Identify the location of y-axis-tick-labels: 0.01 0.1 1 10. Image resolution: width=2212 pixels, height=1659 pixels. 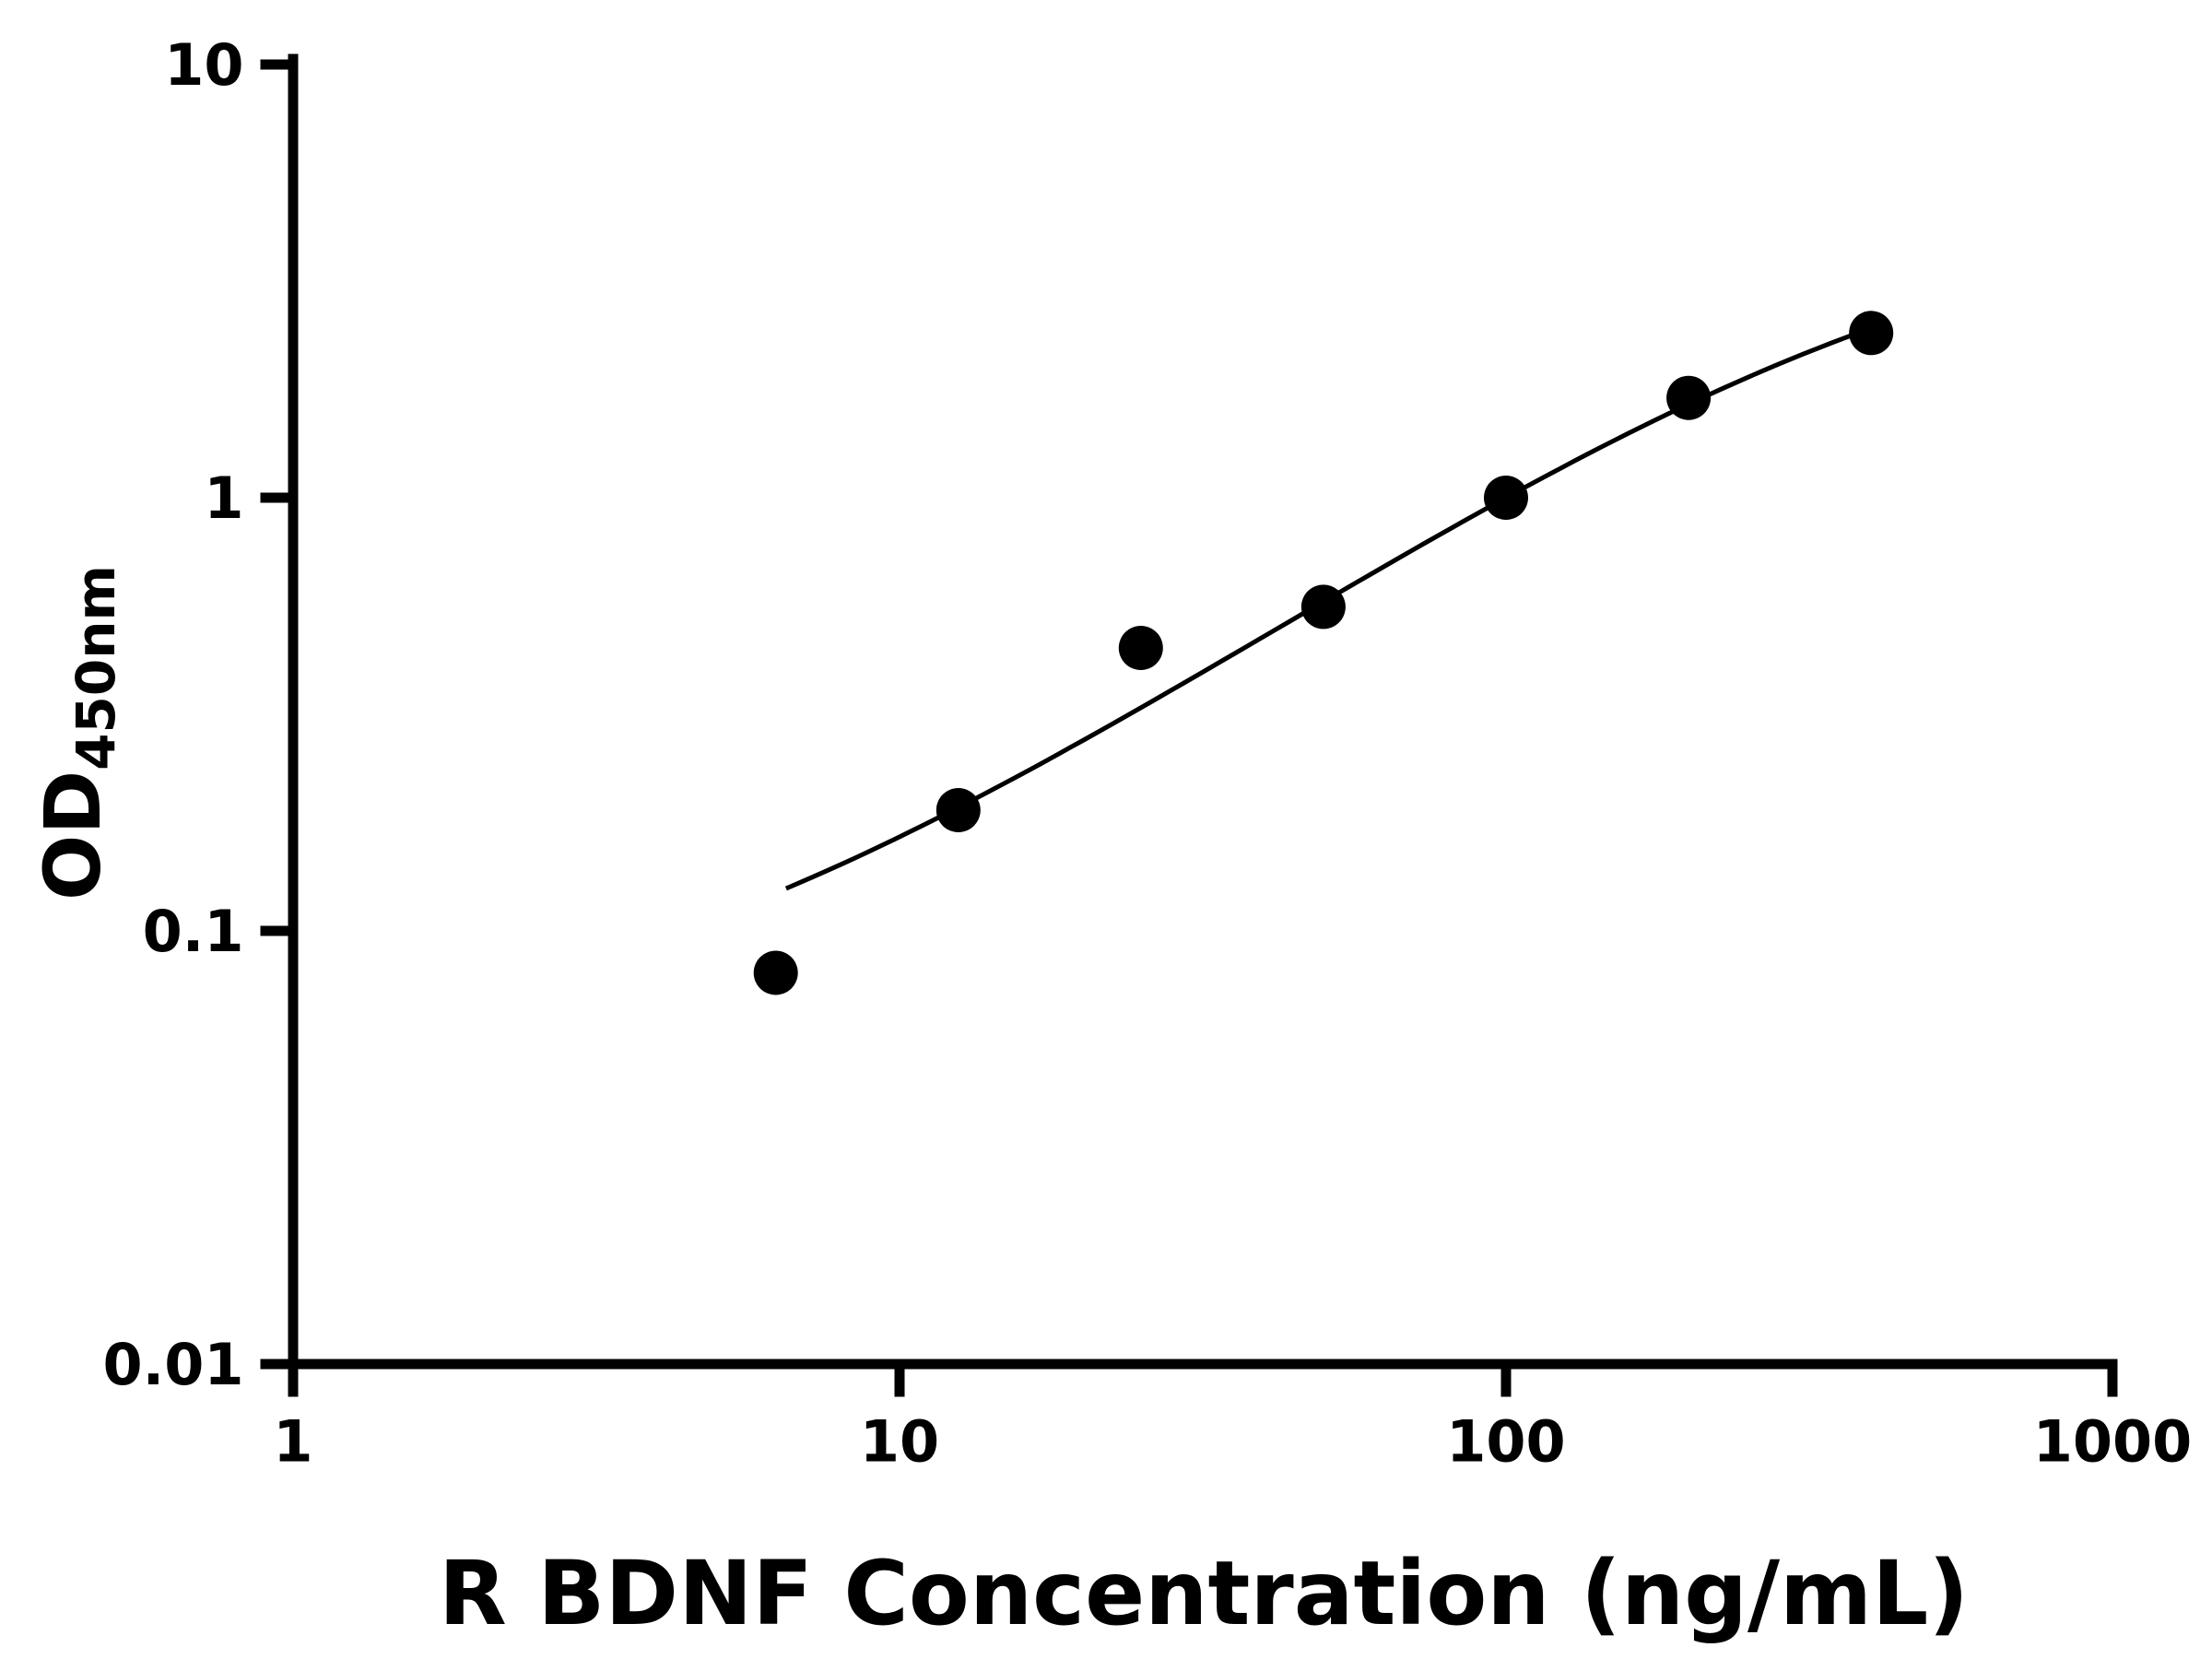
(173, 714).